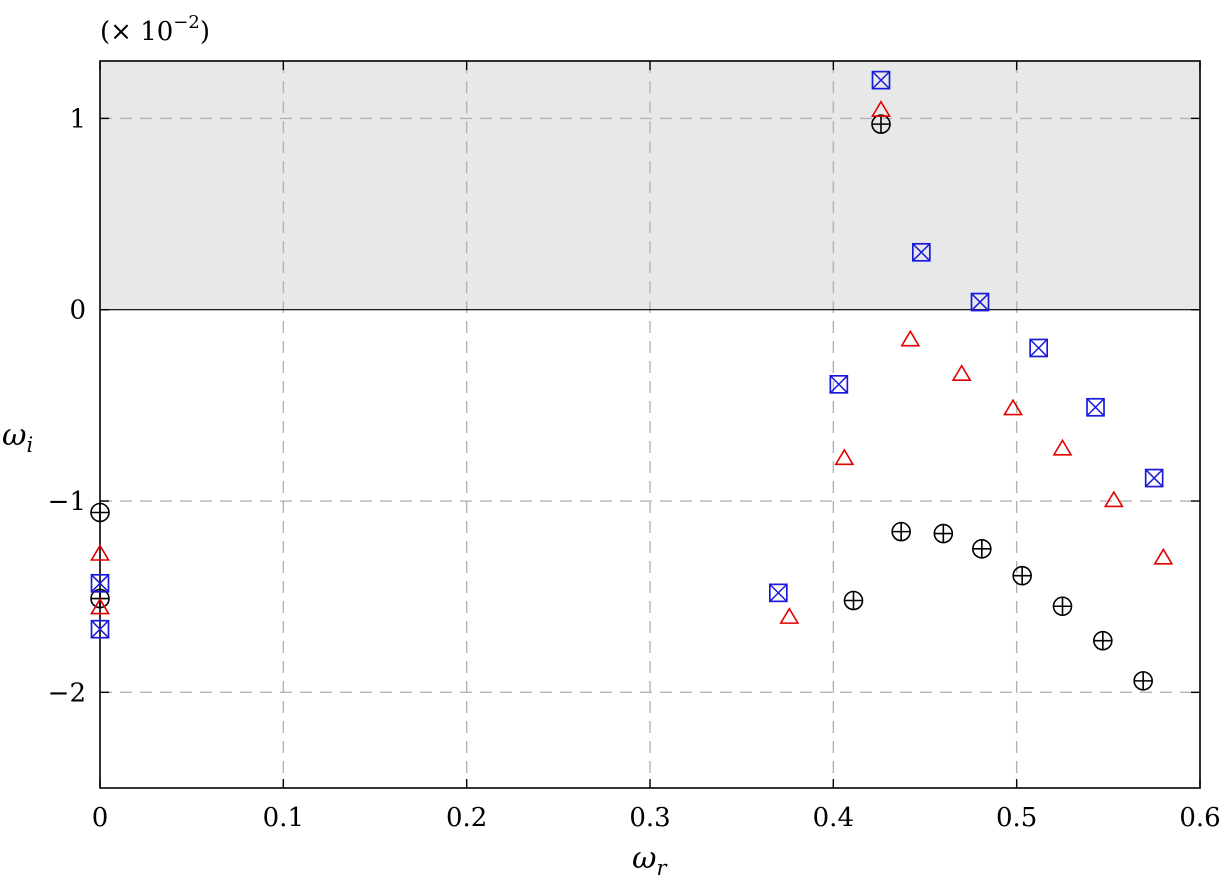  What do you see at coordinates (466, 818) in the screenshot?
I see `x-tick-label: 0.2` at bounding box center [466, 818].